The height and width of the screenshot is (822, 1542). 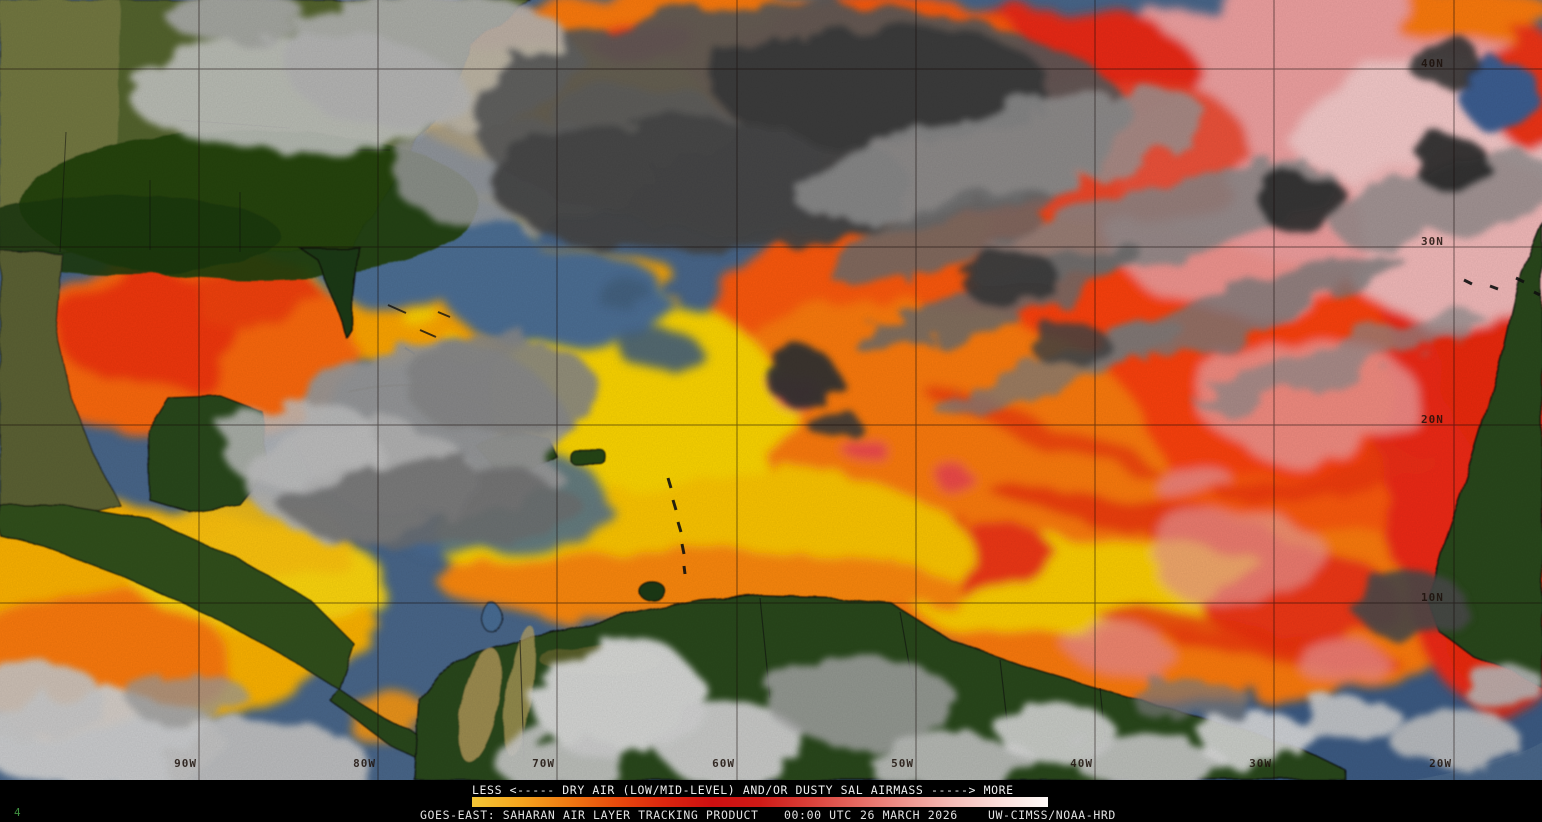 What do you see at coordinates (1440, 763) in the screenshot?
I see `lon-label-20w: 20W` at bounding box center [1440, 763].